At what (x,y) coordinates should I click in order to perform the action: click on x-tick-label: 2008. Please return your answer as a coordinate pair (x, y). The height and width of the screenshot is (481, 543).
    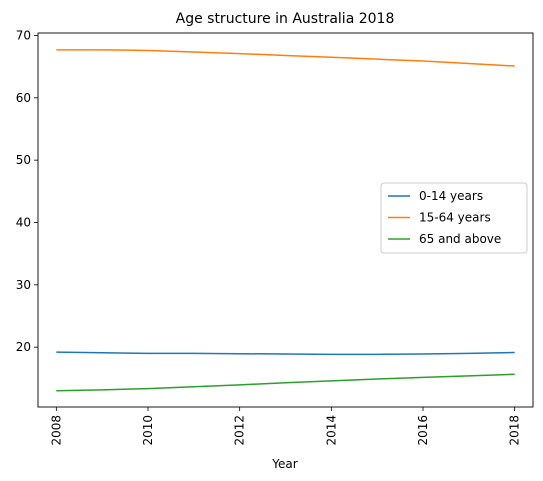
    Looking at the image, I should click on (56, 430).